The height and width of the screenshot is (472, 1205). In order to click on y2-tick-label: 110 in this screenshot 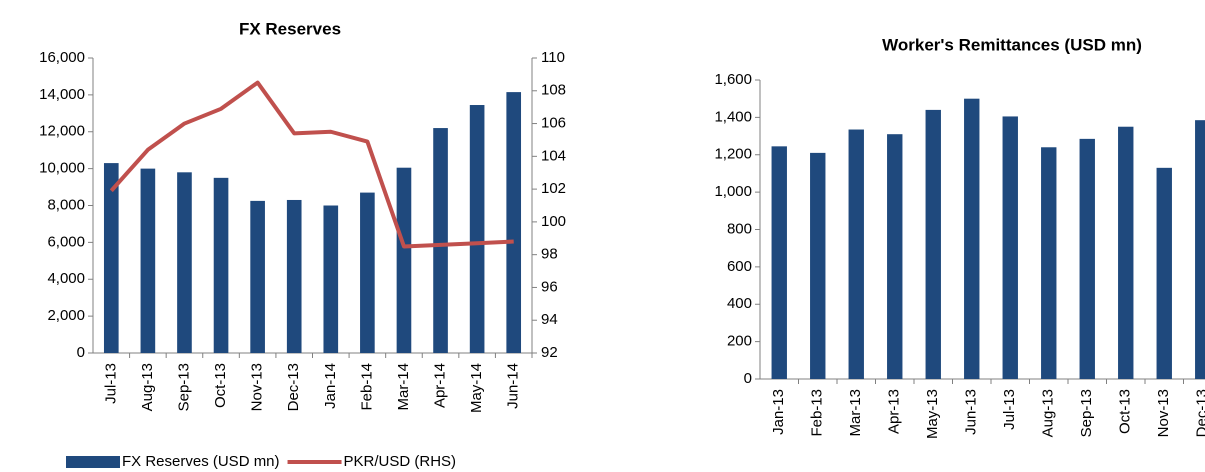, I will do `click(553, 57)`.